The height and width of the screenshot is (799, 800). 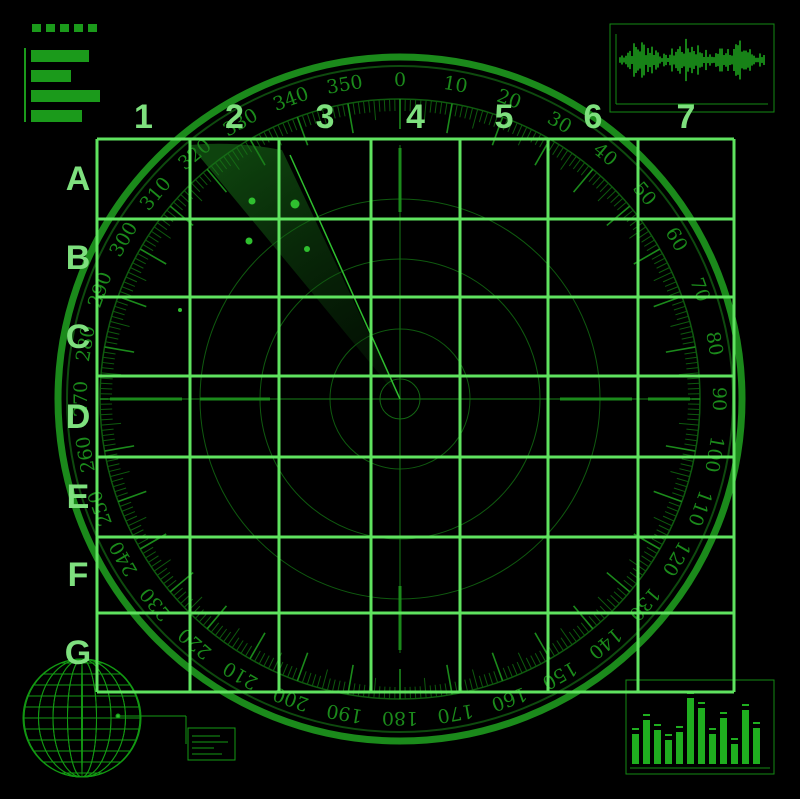 What do you see at coordinates (416, 178) in the screenshot?
I see `grid-cell-A4` at bounding box center [416, 178].